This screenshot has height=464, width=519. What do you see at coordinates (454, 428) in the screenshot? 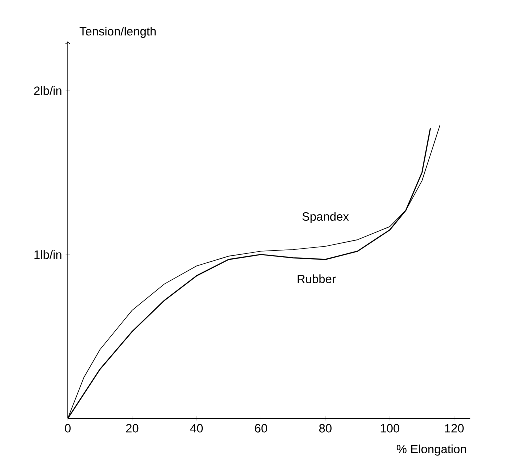
I see `x-tick-label: 120` at bounding box center [454, 428].